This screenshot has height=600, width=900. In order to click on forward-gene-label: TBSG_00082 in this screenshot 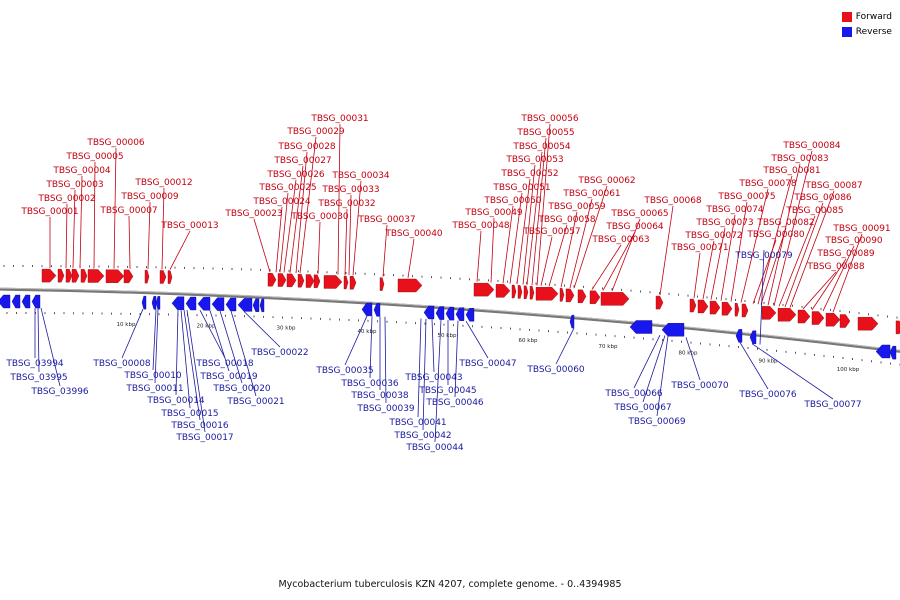, I will do `click(785, 223)`.